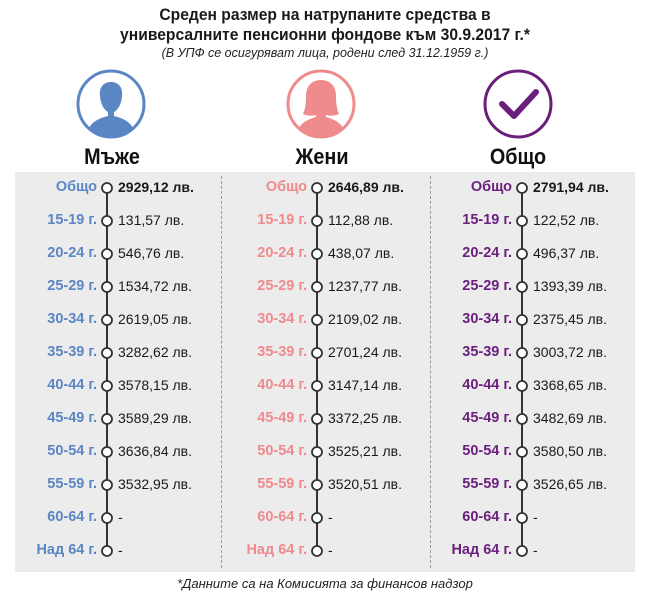  What do you see at coordinates (365, 286) in the screenshot?
I see `amount-value: 1237,77 лв.` at bounding box center [365, 286].